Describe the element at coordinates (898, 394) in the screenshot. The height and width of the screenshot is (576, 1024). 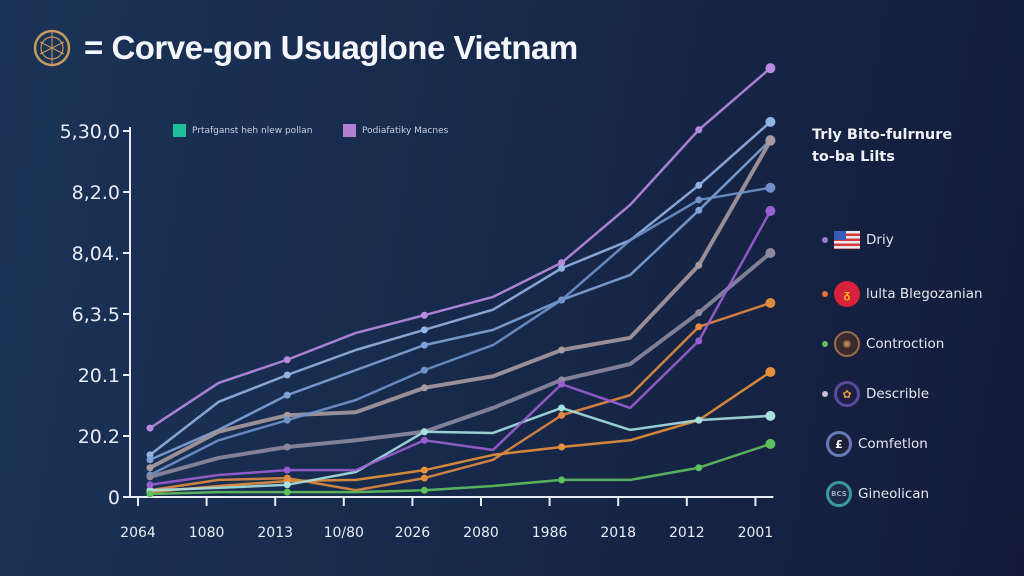
I see `side-legend-label: Describle` at that location.